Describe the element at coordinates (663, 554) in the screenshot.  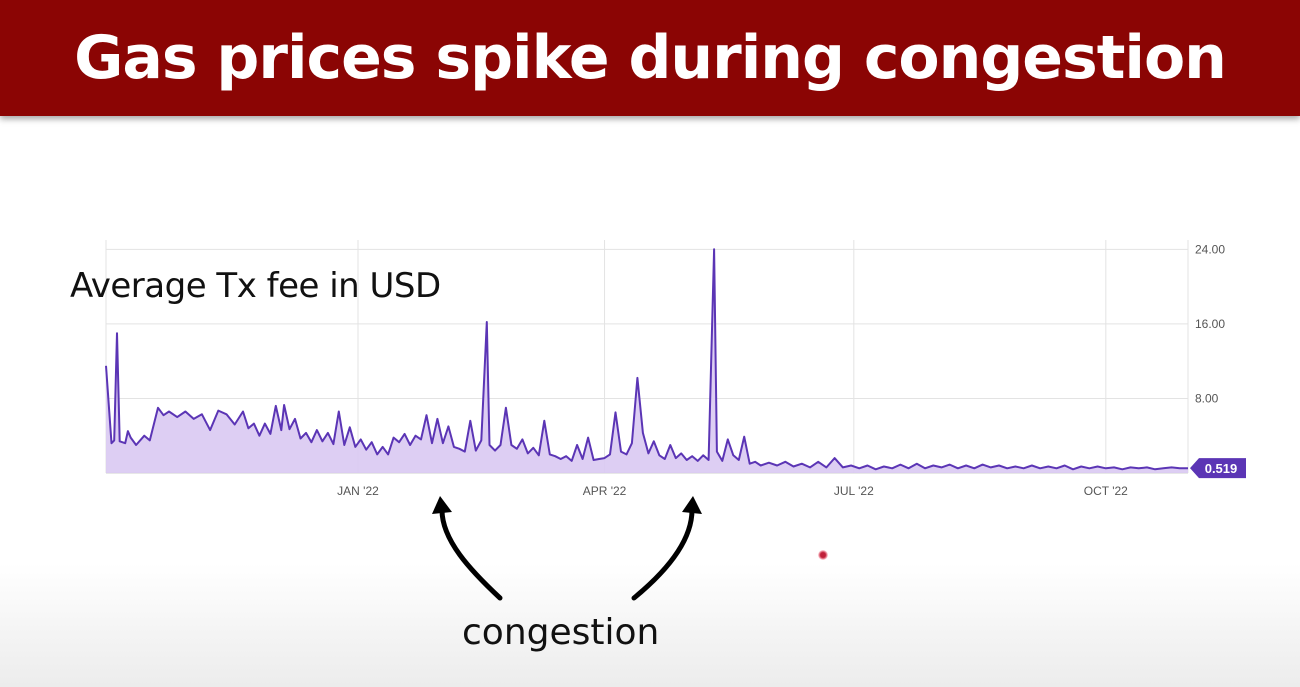
I see `arrow-right-shaft` at that location.